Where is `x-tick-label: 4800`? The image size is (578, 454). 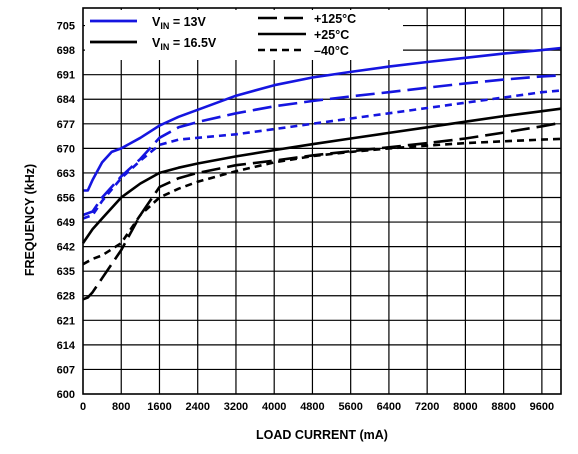
x-tick-label: 4800 is located at coordinates (312, 407).